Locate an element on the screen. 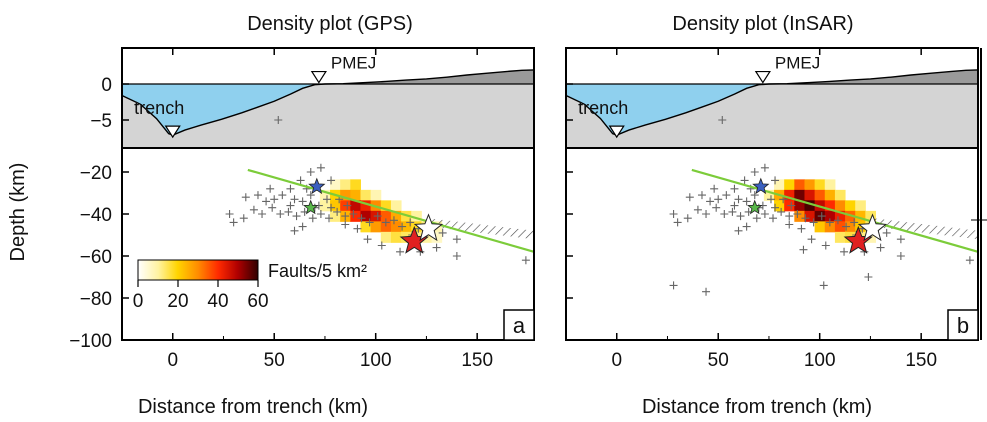  x-tick-label: 100 is located at coordinates (820, 360).